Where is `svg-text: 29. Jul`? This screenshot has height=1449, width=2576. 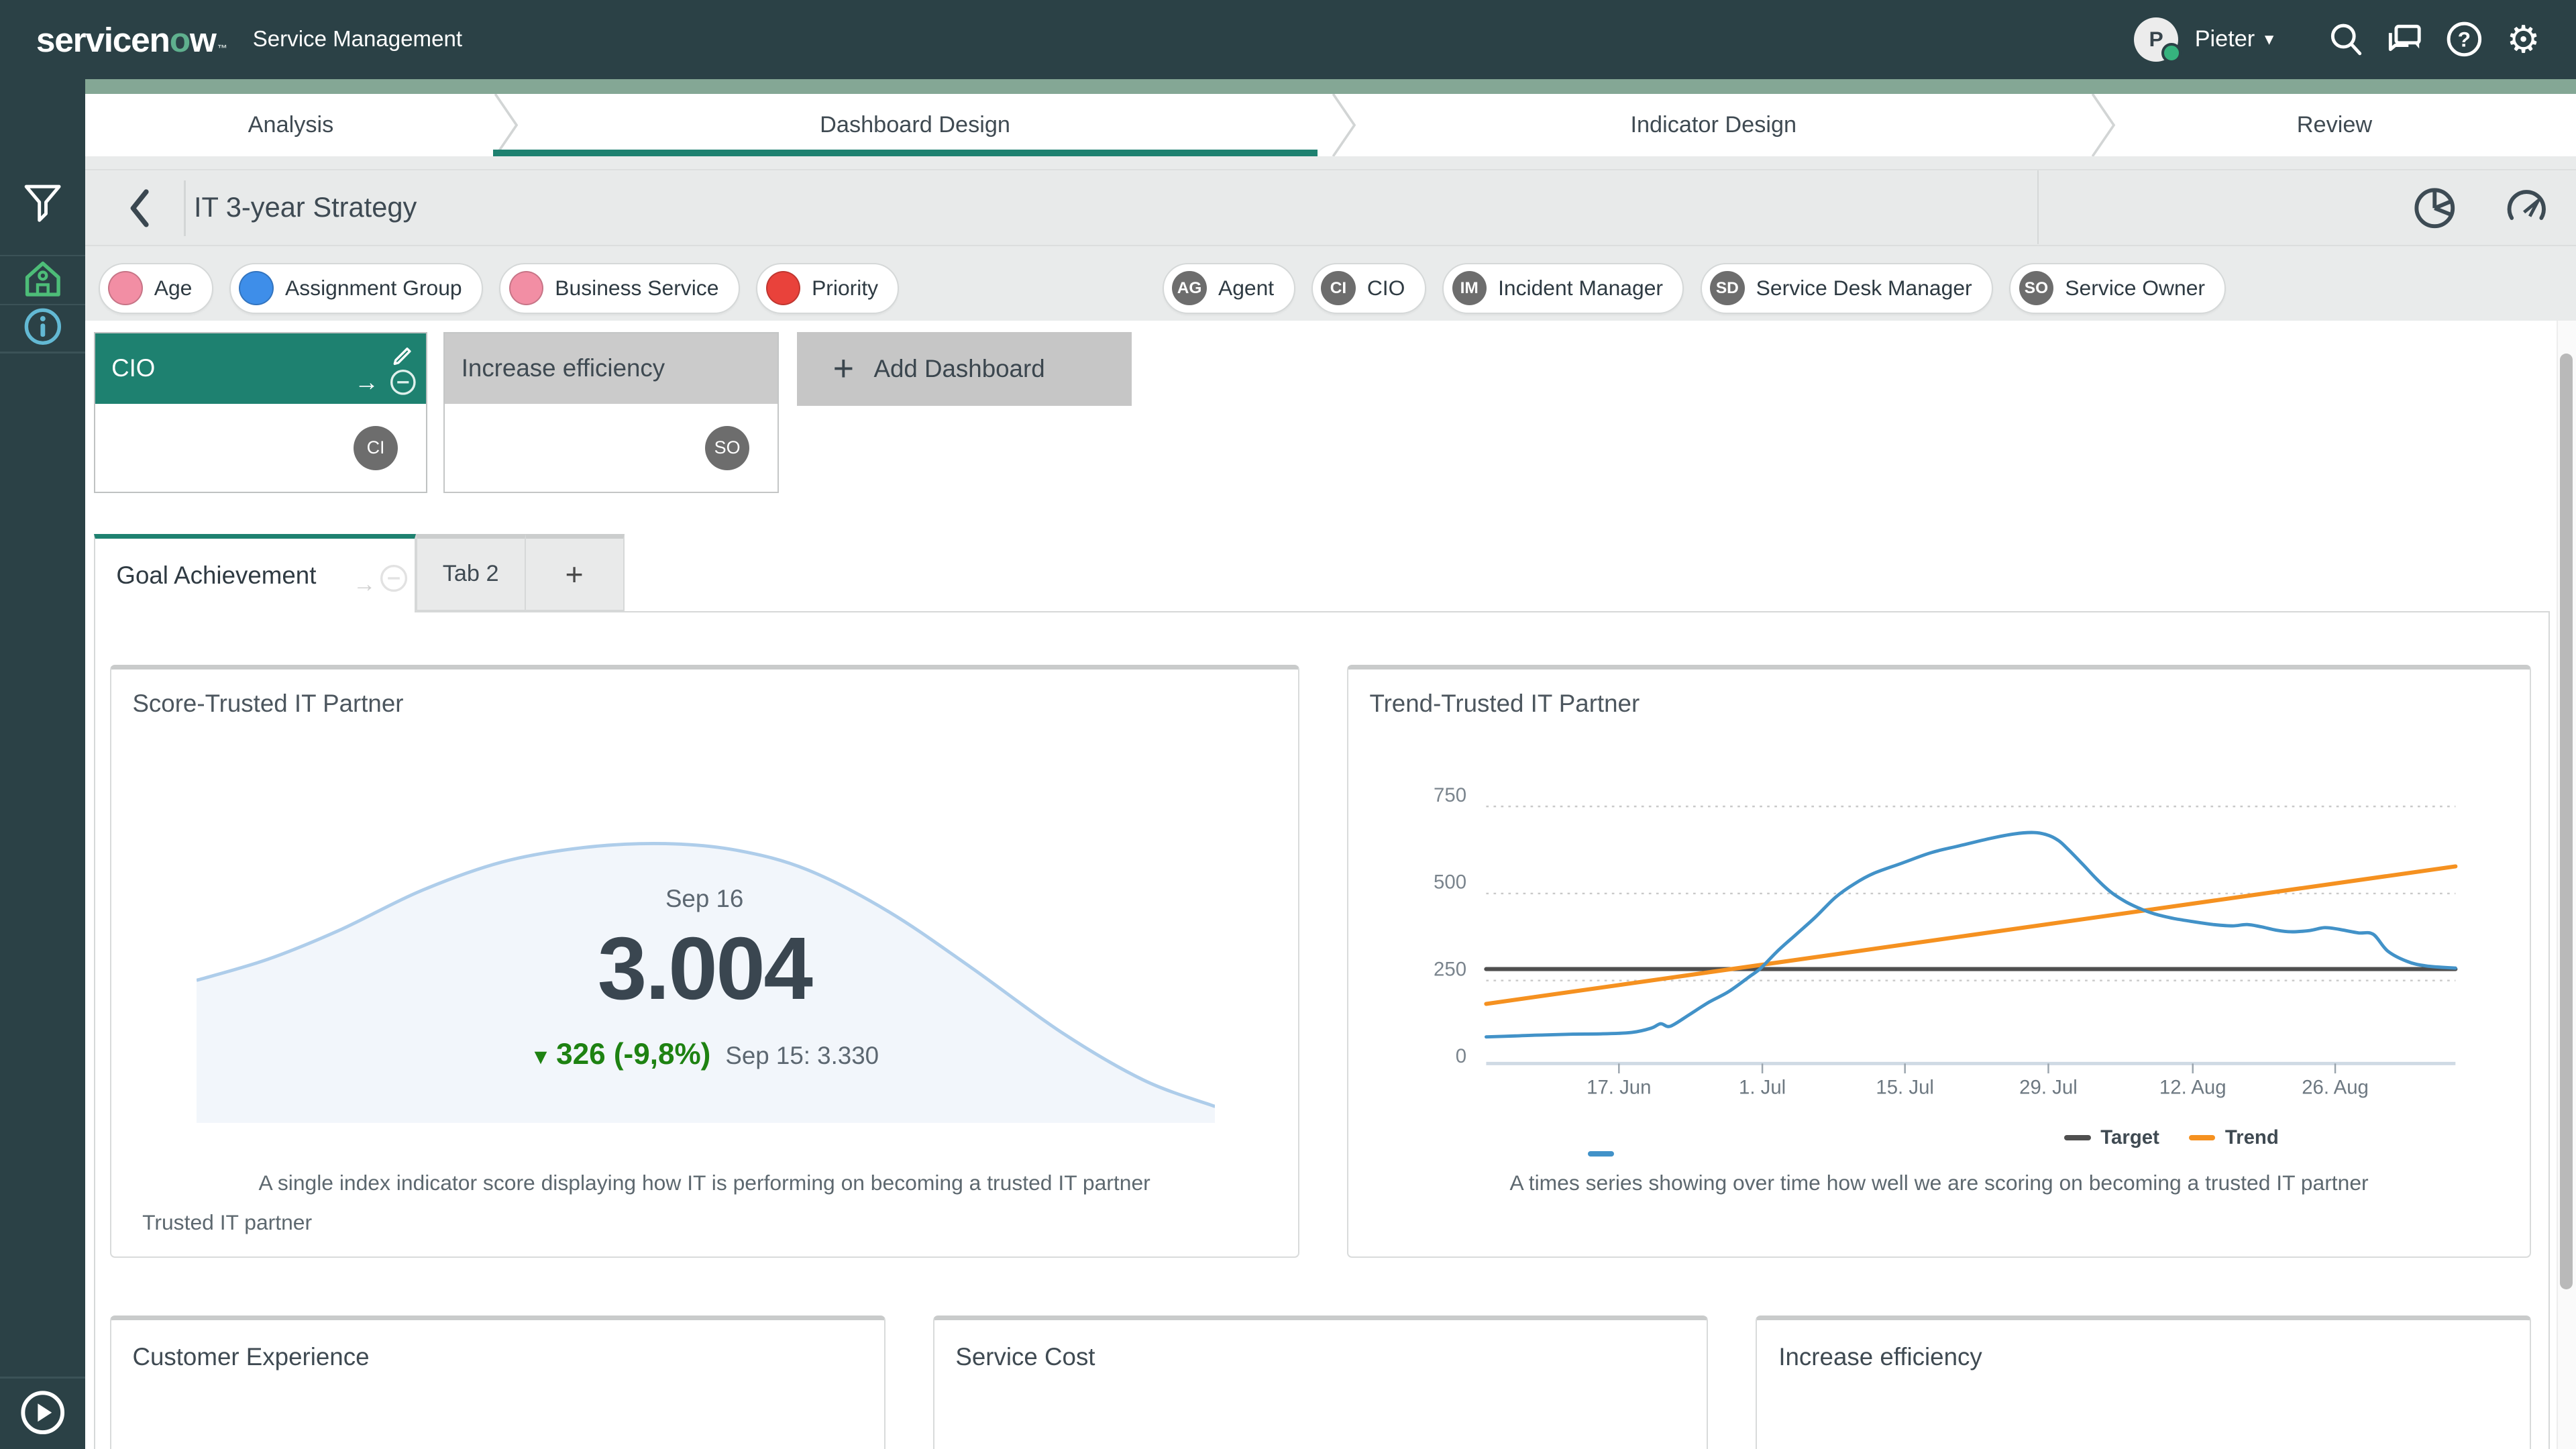 svg-text: 29. Jul is located at coordinates (2048, 1087).